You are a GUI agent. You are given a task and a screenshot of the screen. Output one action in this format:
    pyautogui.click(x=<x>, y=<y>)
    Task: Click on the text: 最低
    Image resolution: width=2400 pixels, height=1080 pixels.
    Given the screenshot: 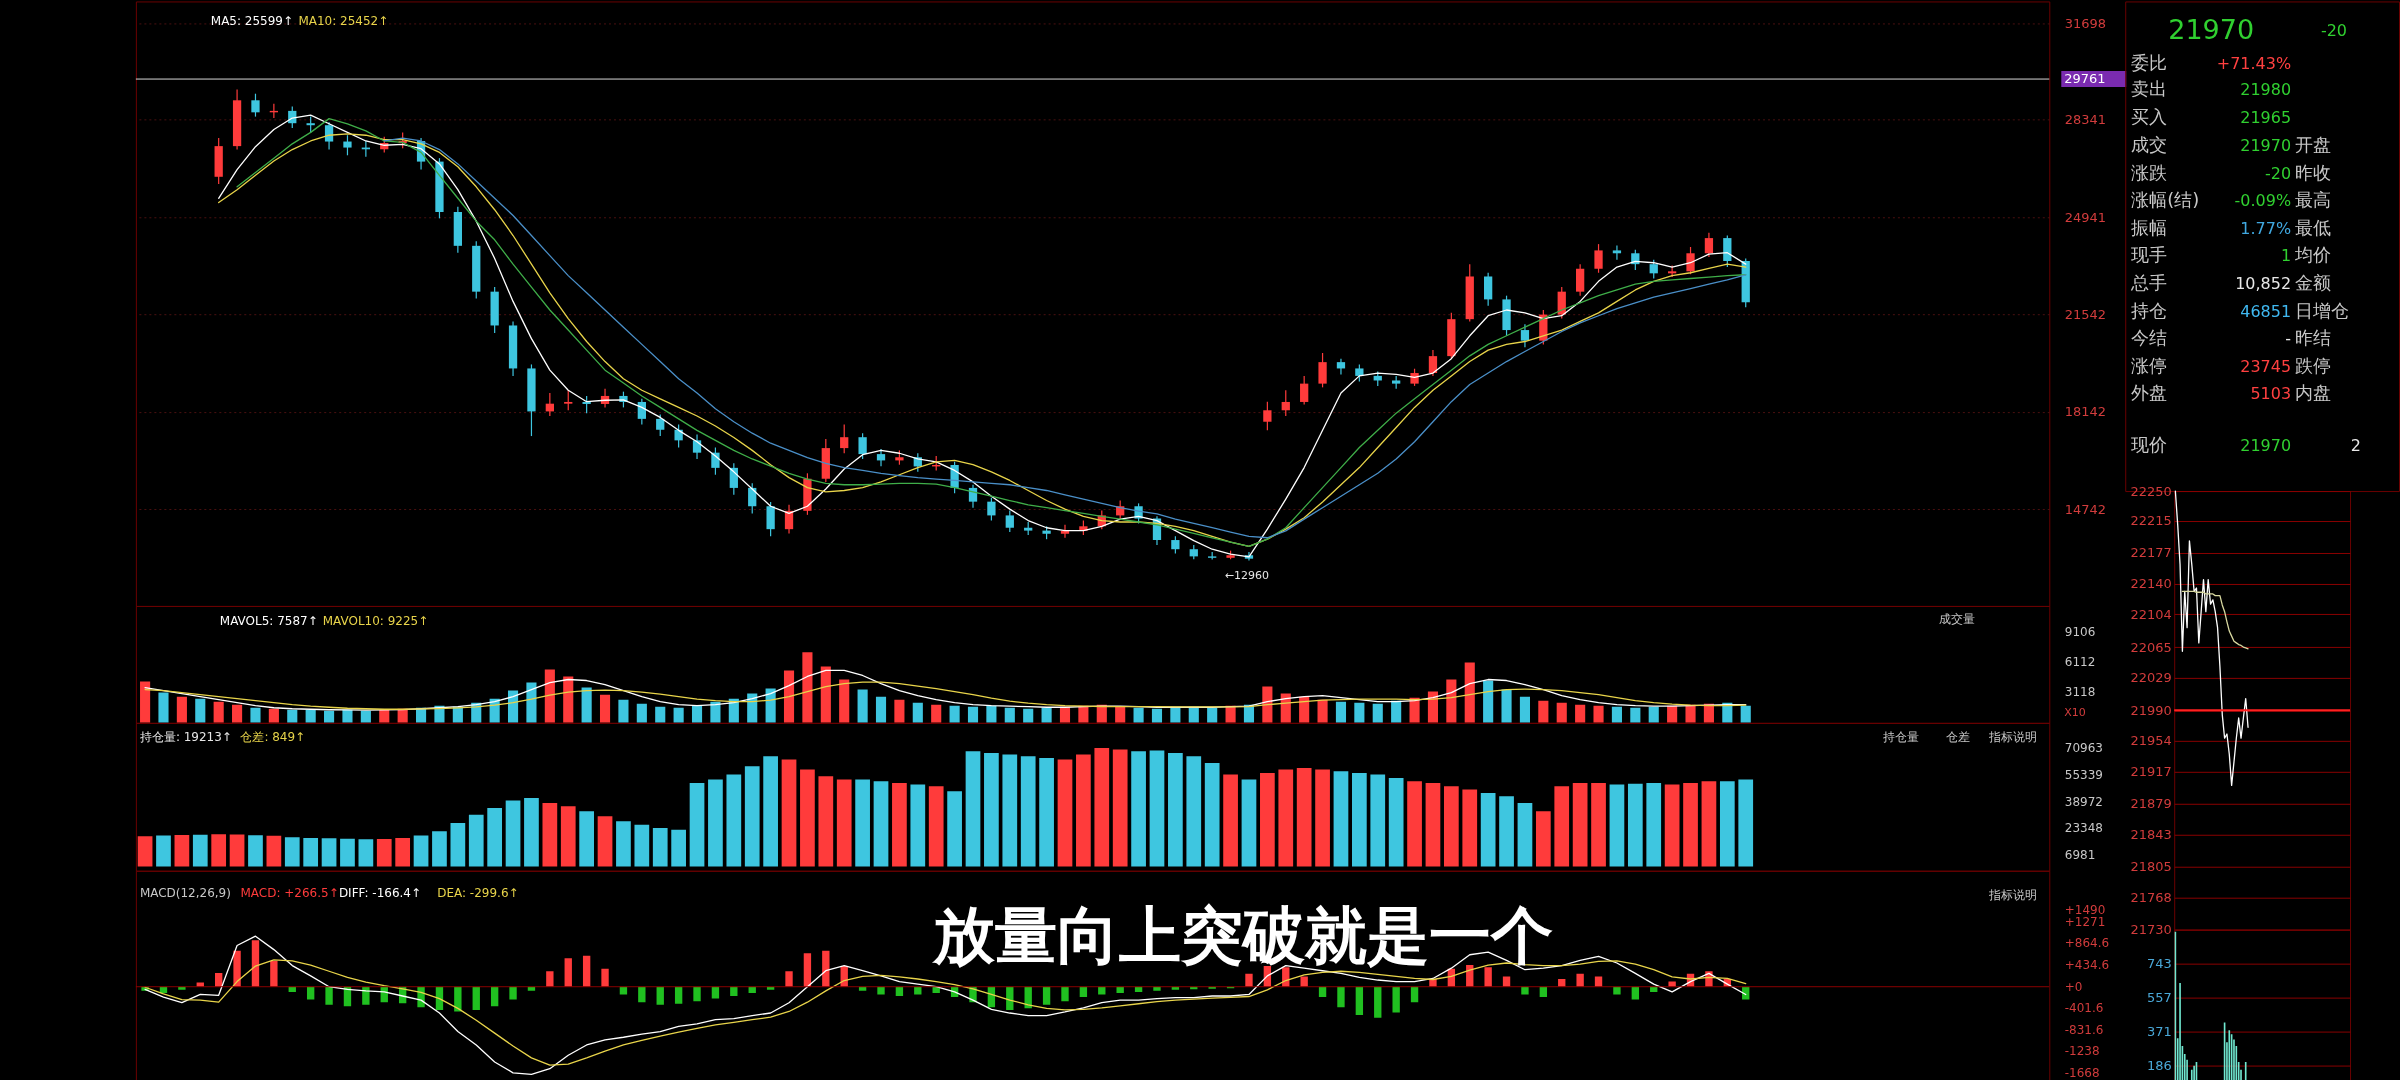 What is the action you would take?
    pyautogui.click(x=2313, y=228)
    